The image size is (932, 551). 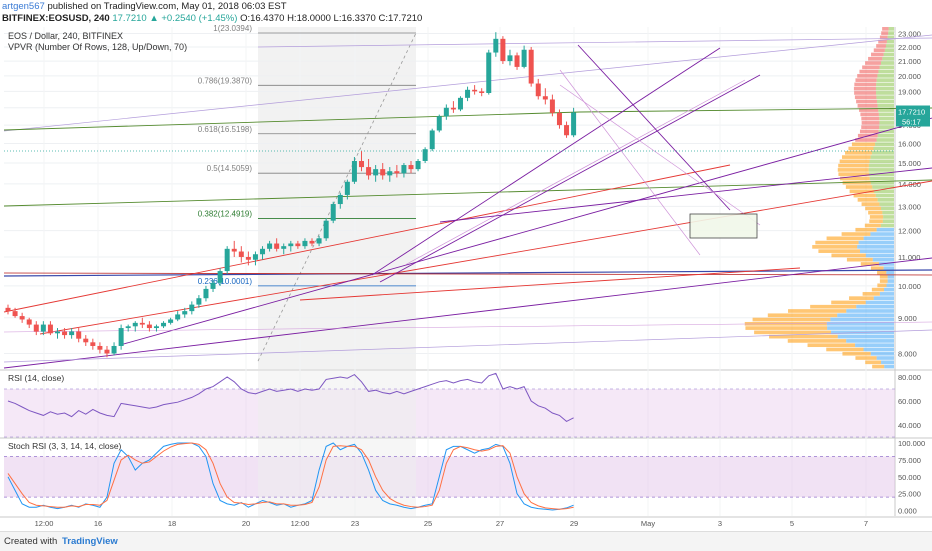 What do you see at coordinates (648, 523) in the screenshot?
I see `time-tick-label: May` at bounding box center [648, 523].